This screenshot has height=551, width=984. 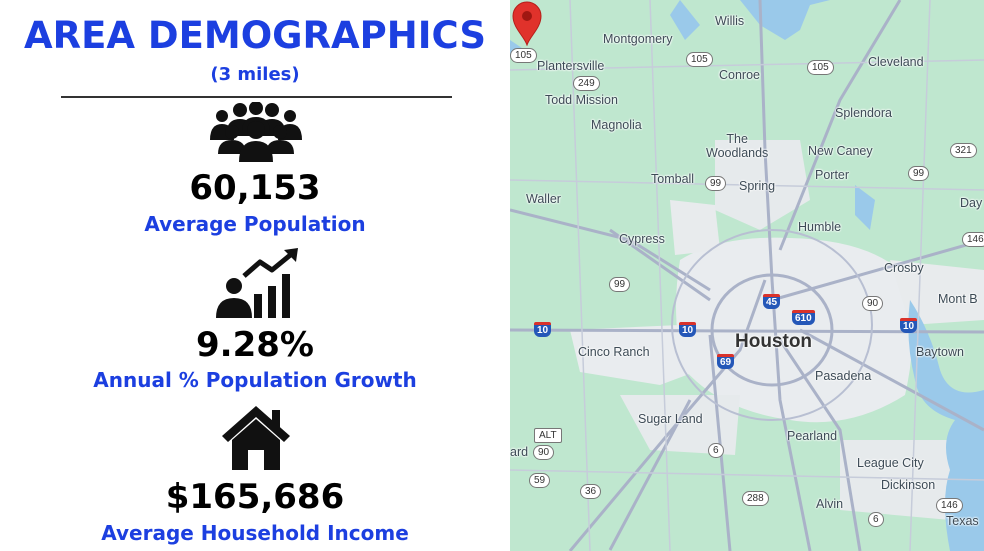 I want to click on title-divider, so click(x=256, y=97).